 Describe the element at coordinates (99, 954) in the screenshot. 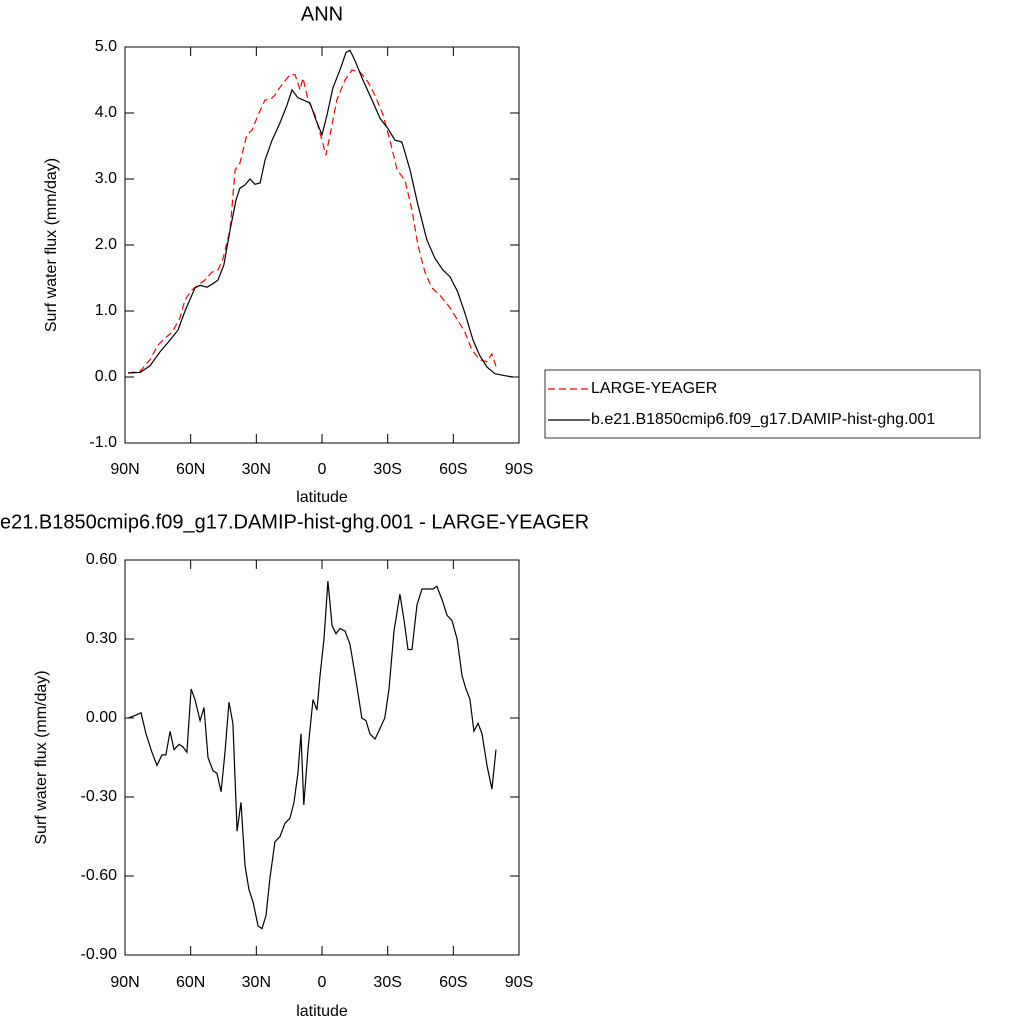

I see `y-tick-label: -0.90` at that location.